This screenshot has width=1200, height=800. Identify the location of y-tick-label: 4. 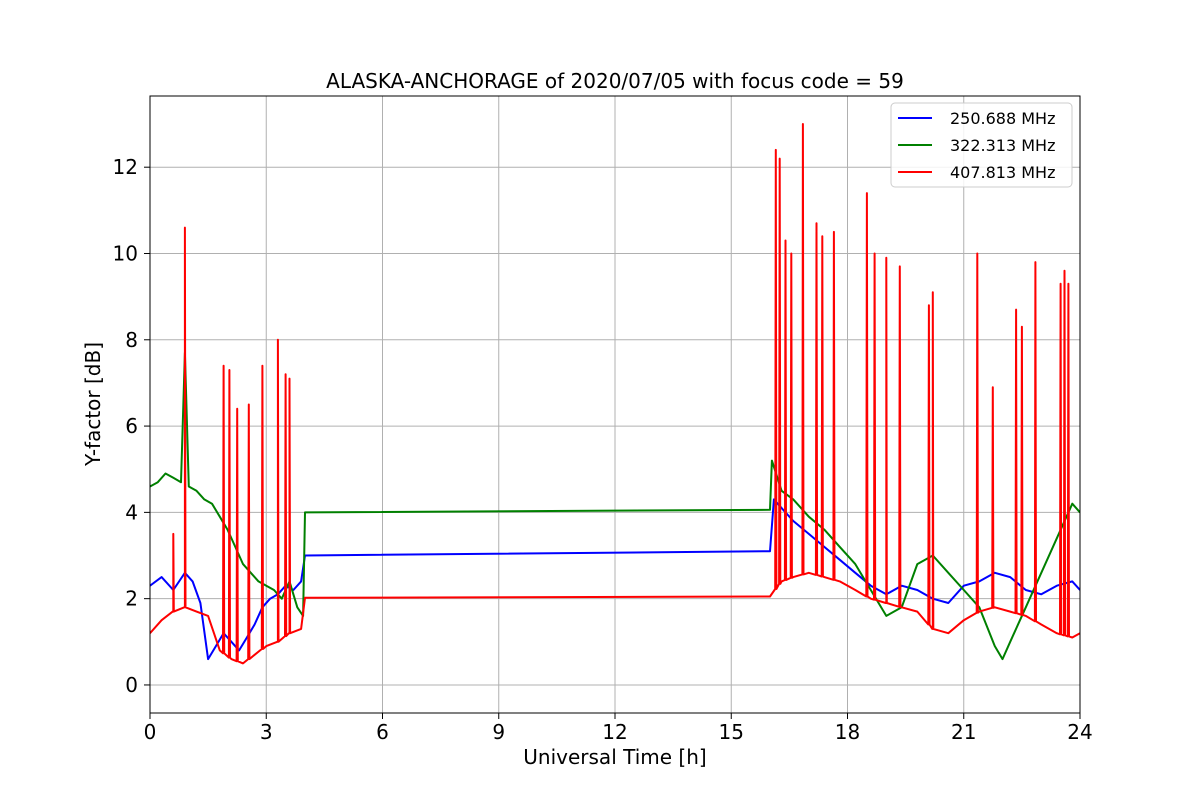
(131, 512).